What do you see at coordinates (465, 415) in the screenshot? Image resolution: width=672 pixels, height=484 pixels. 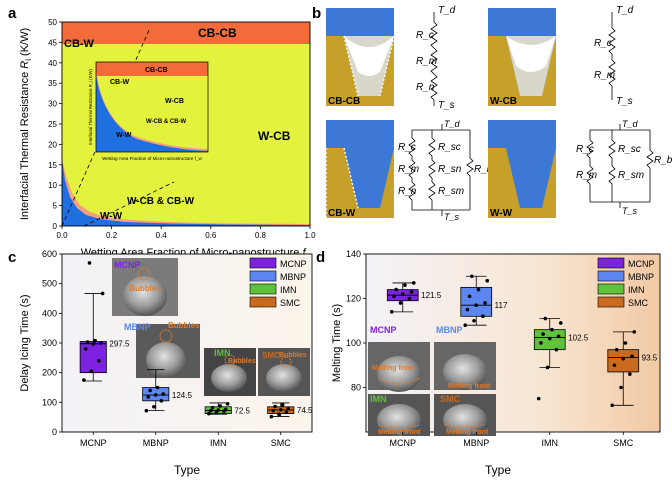 I see `photo-d-smc: SMC Melting front` at bounding box center [465, 415].